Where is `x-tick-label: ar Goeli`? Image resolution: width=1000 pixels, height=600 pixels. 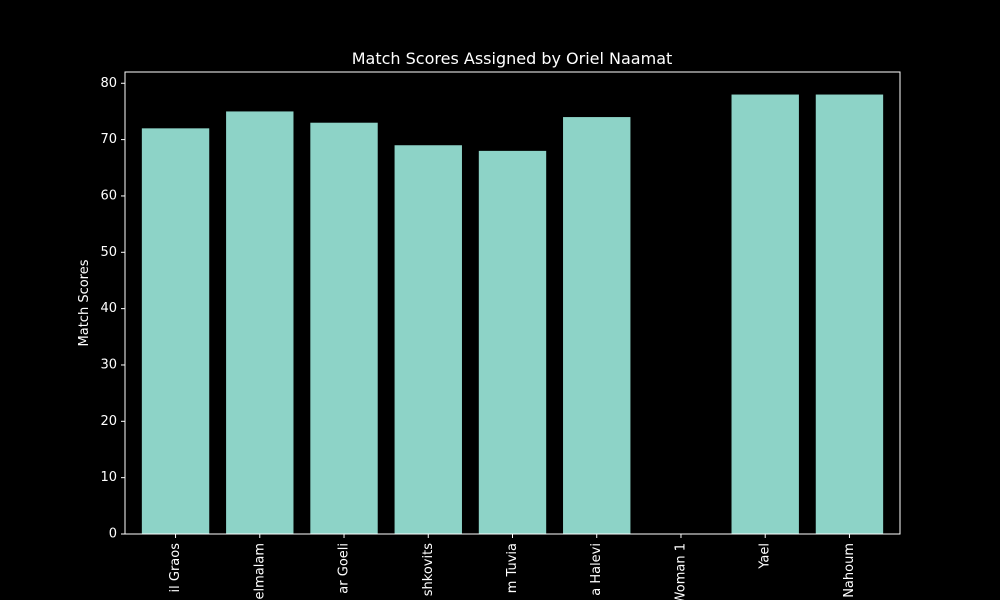
x-tick-label: ar Goeli is located at coordinates (344, 568).